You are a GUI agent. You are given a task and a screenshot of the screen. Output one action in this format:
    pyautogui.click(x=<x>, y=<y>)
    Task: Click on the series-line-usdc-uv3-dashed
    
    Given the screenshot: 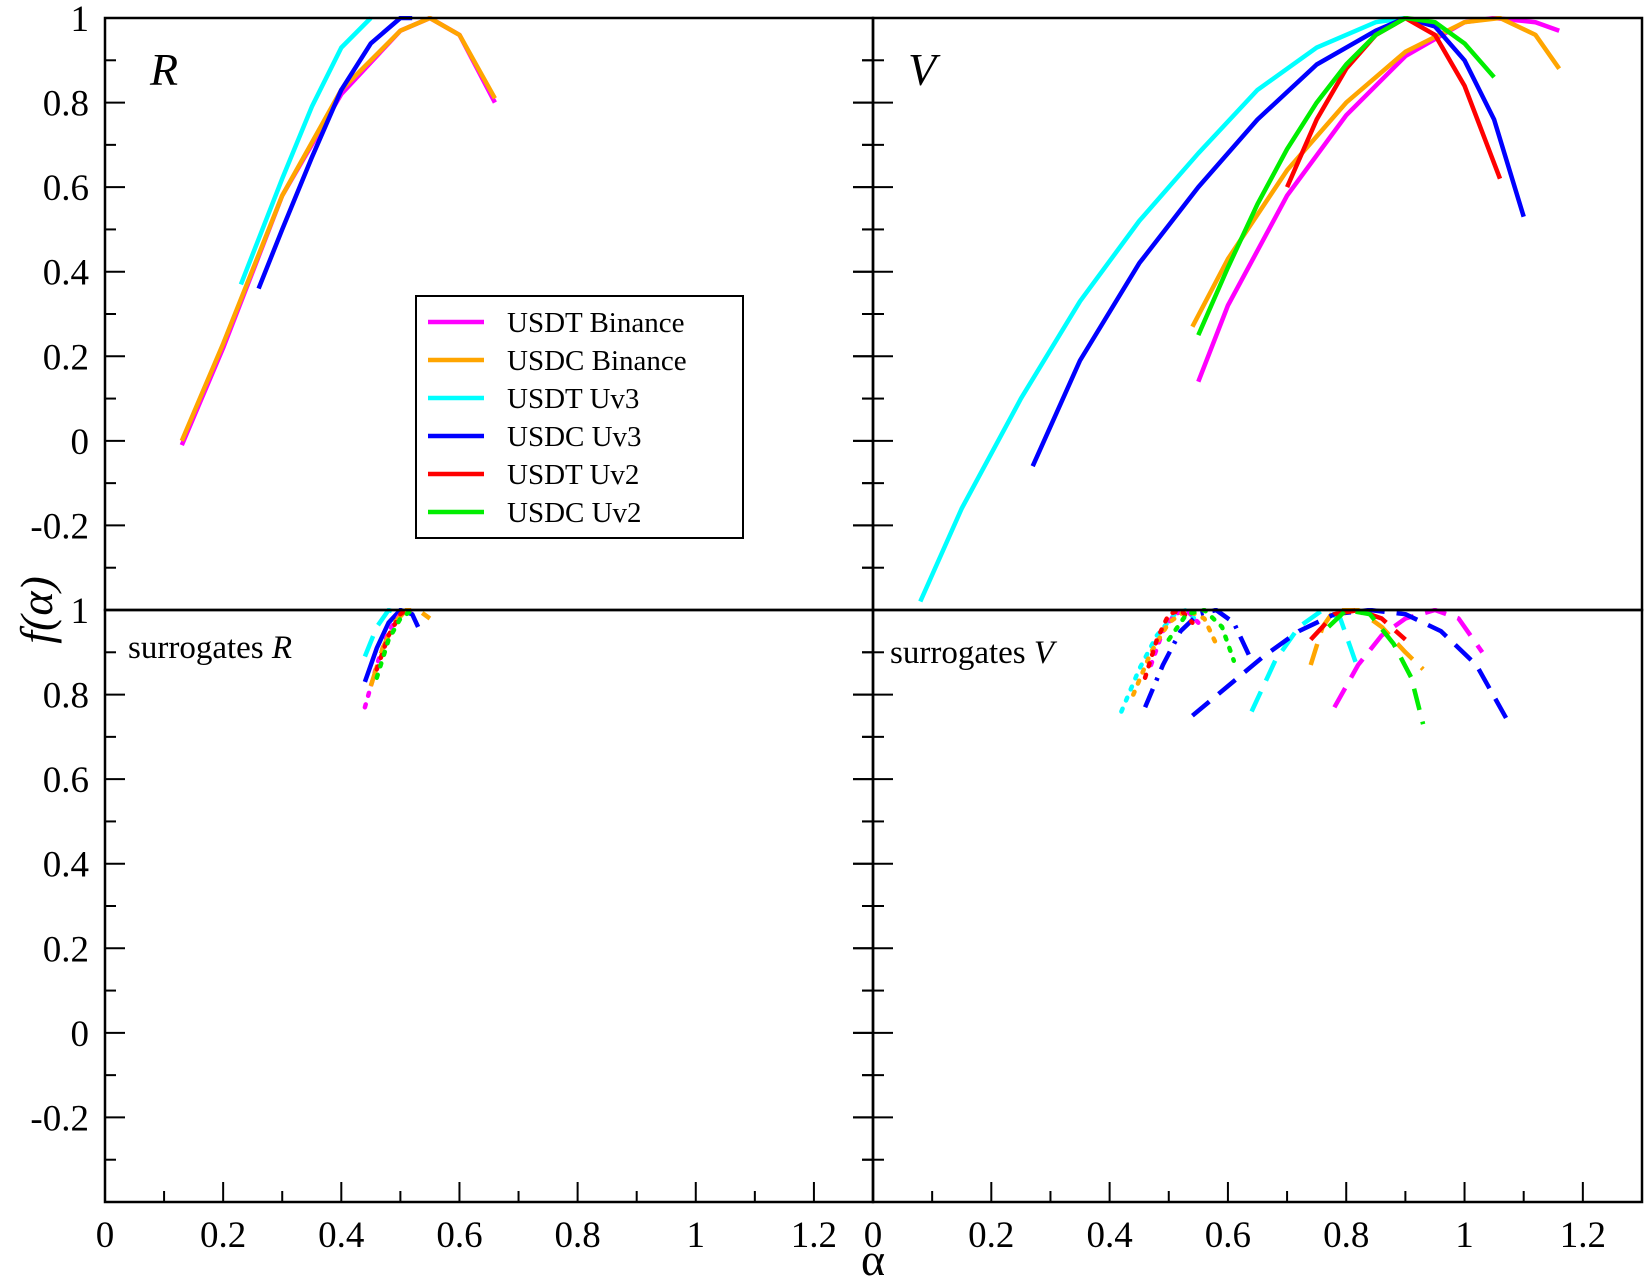 What is the action you would take?
    pyautogui.click(x=1352, y=669)
    